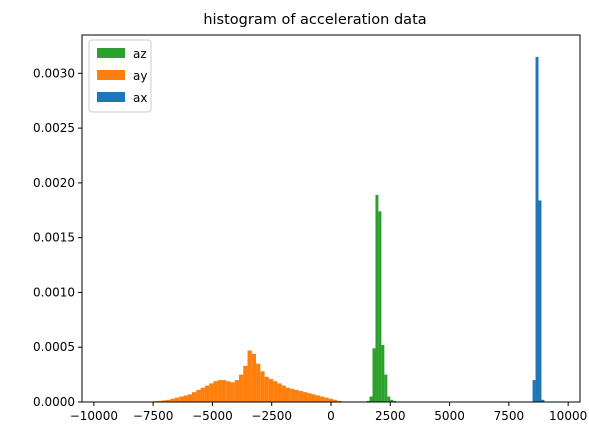 The image size is (589, 435). I want to click on x-tick-label: −7500, so click(153, 416).